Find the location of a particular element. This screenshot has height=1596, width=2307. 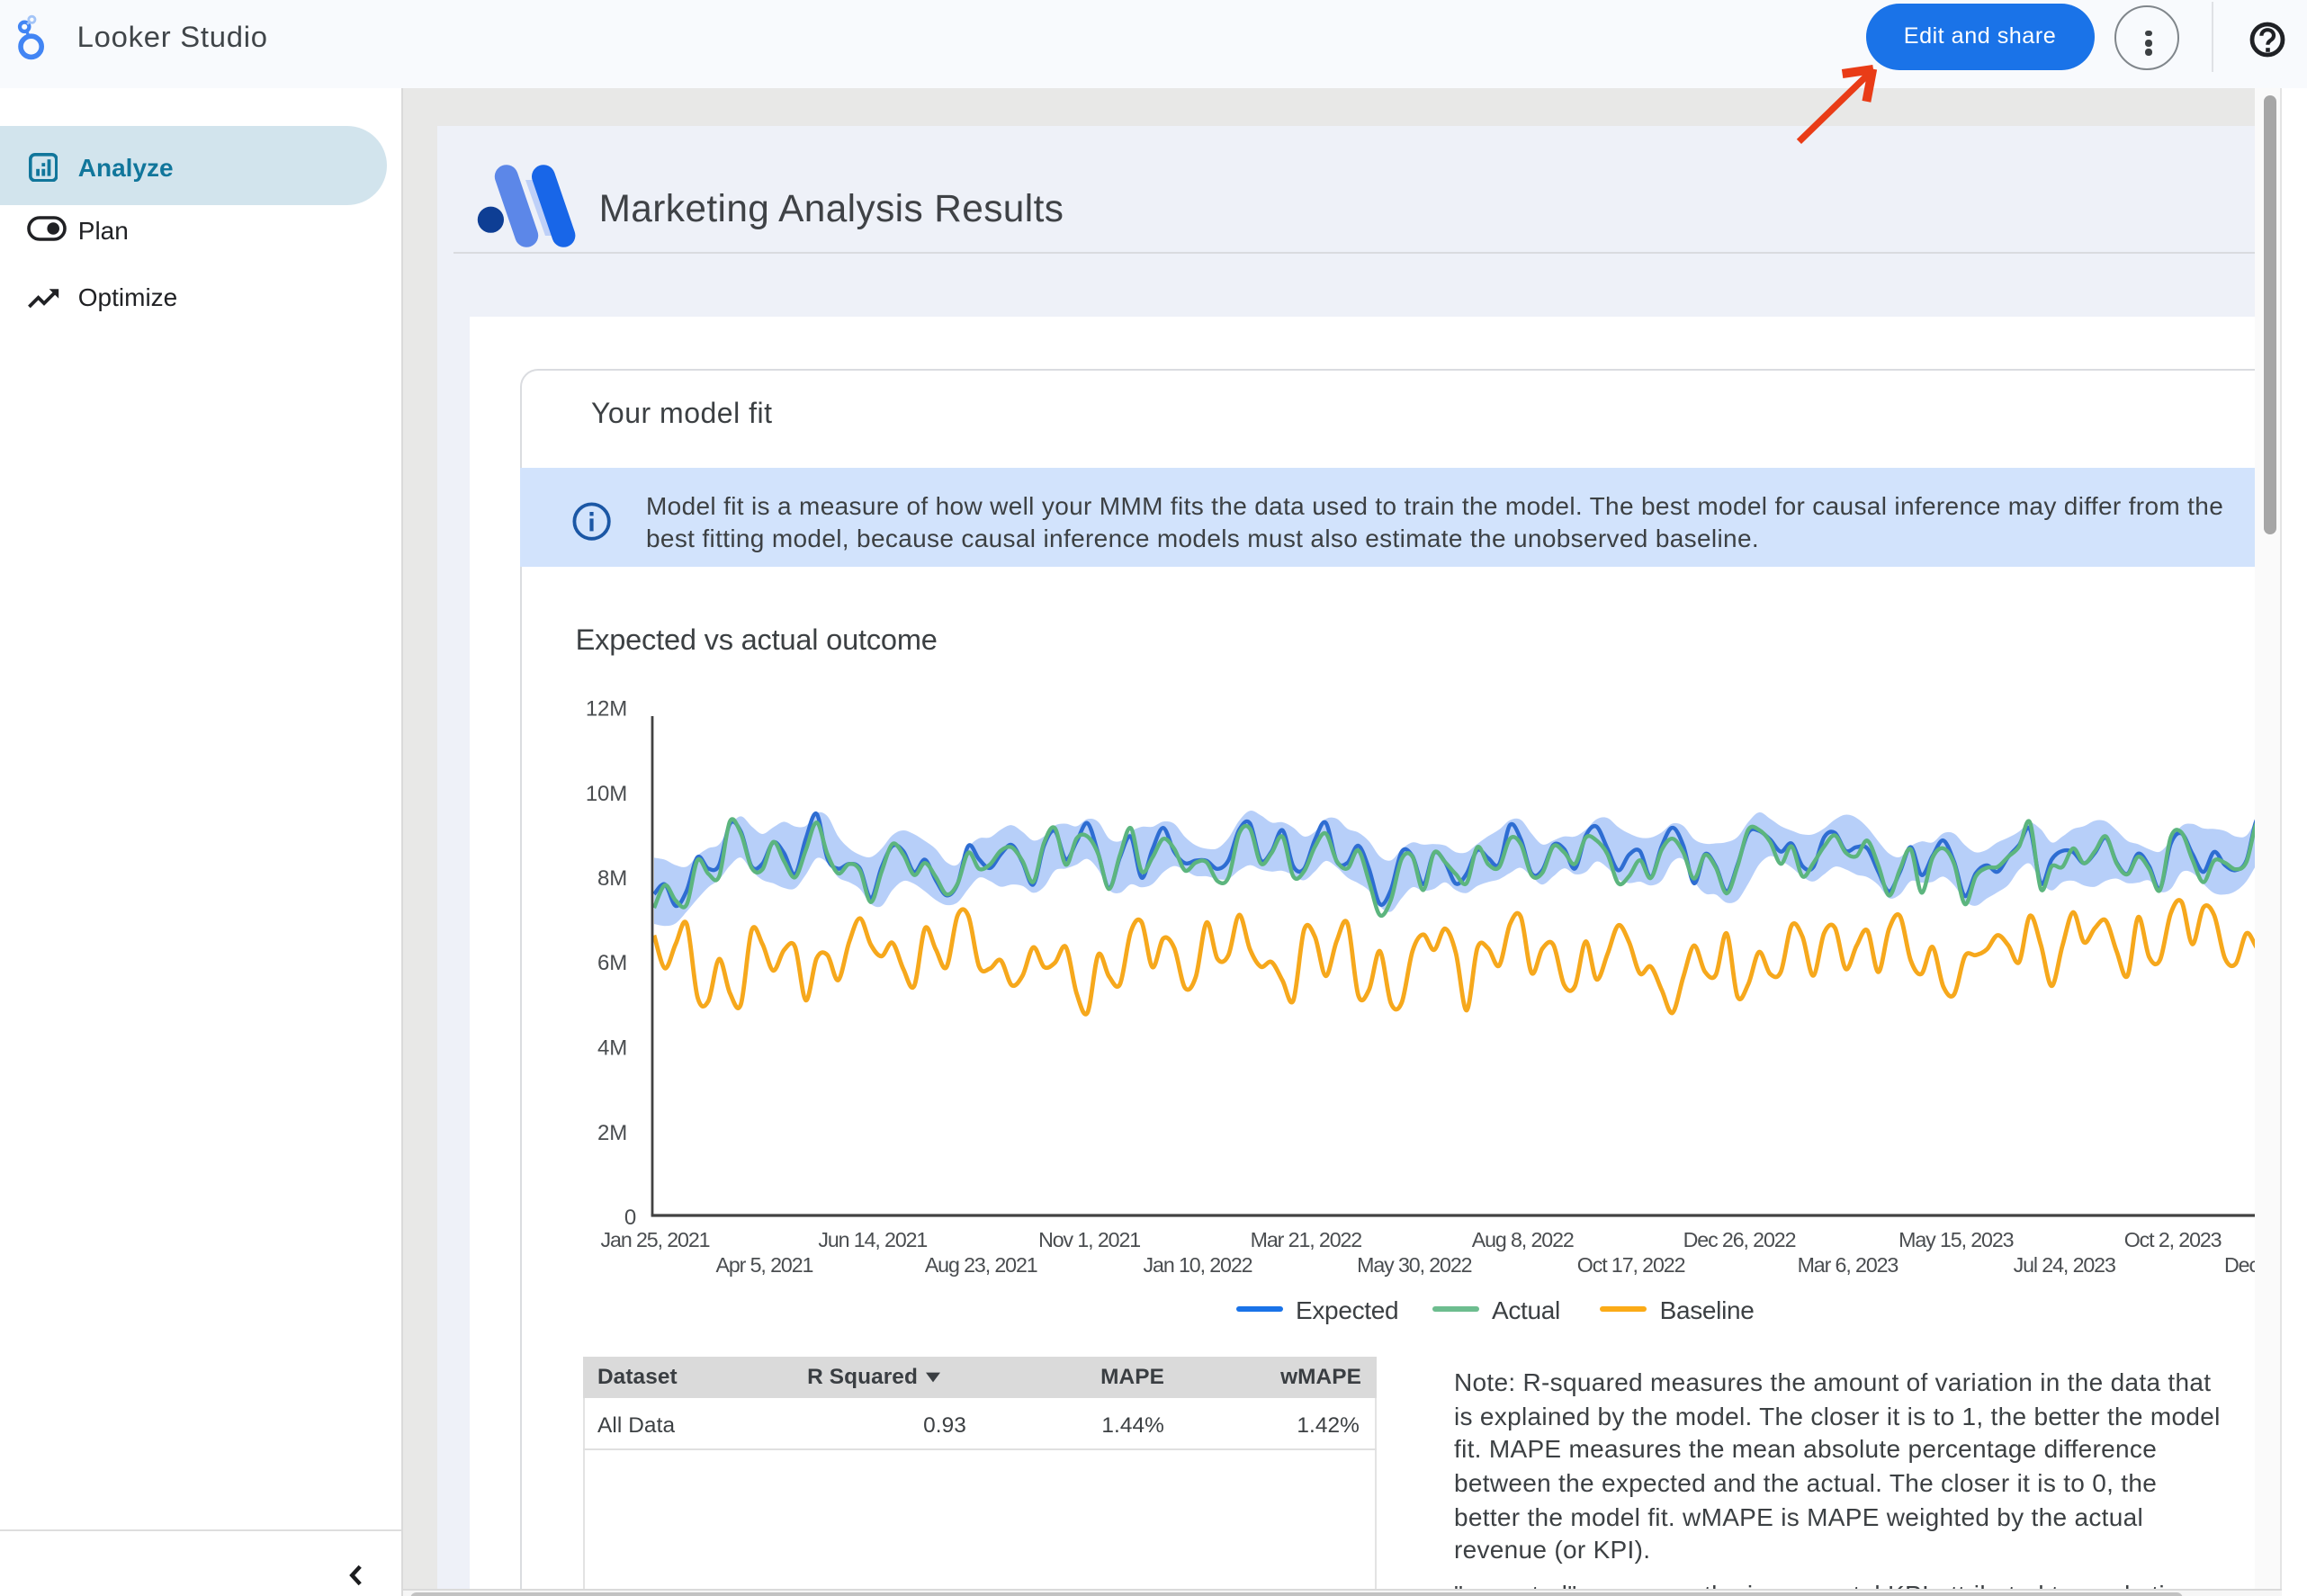

svg-text: Aug 23, 2021 is located at coordinates (981, 1264).